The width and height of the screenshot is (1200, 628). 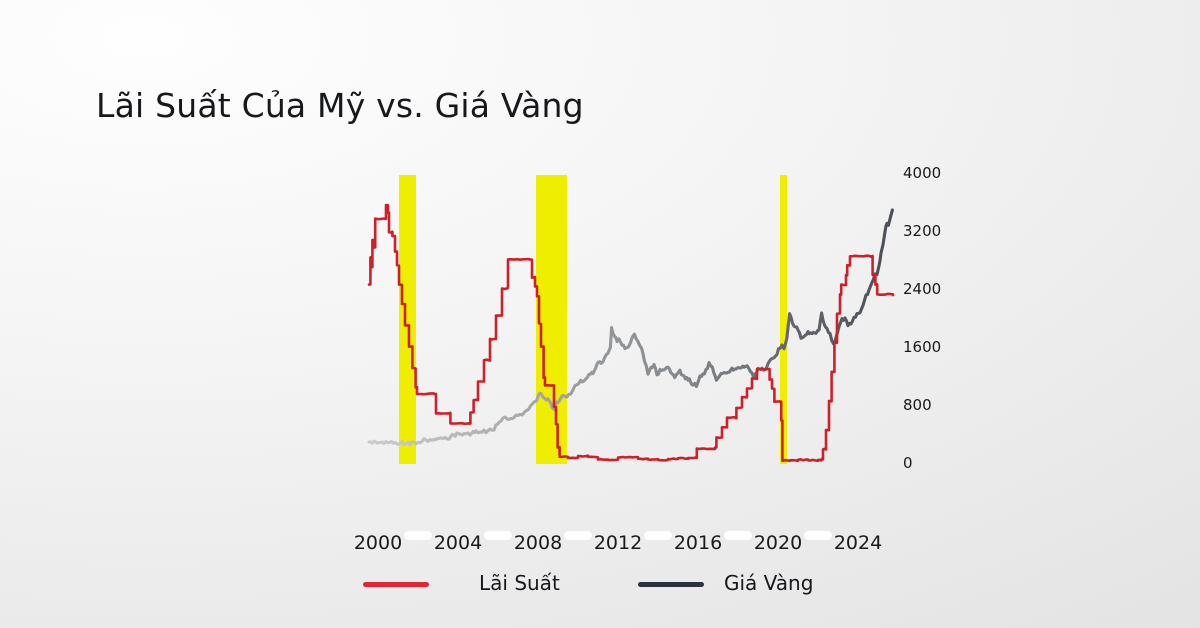 I want to click on chart-title: Lãi Suất Của Mỹ vs. Giá Vàng, so click(x=340, y=105).